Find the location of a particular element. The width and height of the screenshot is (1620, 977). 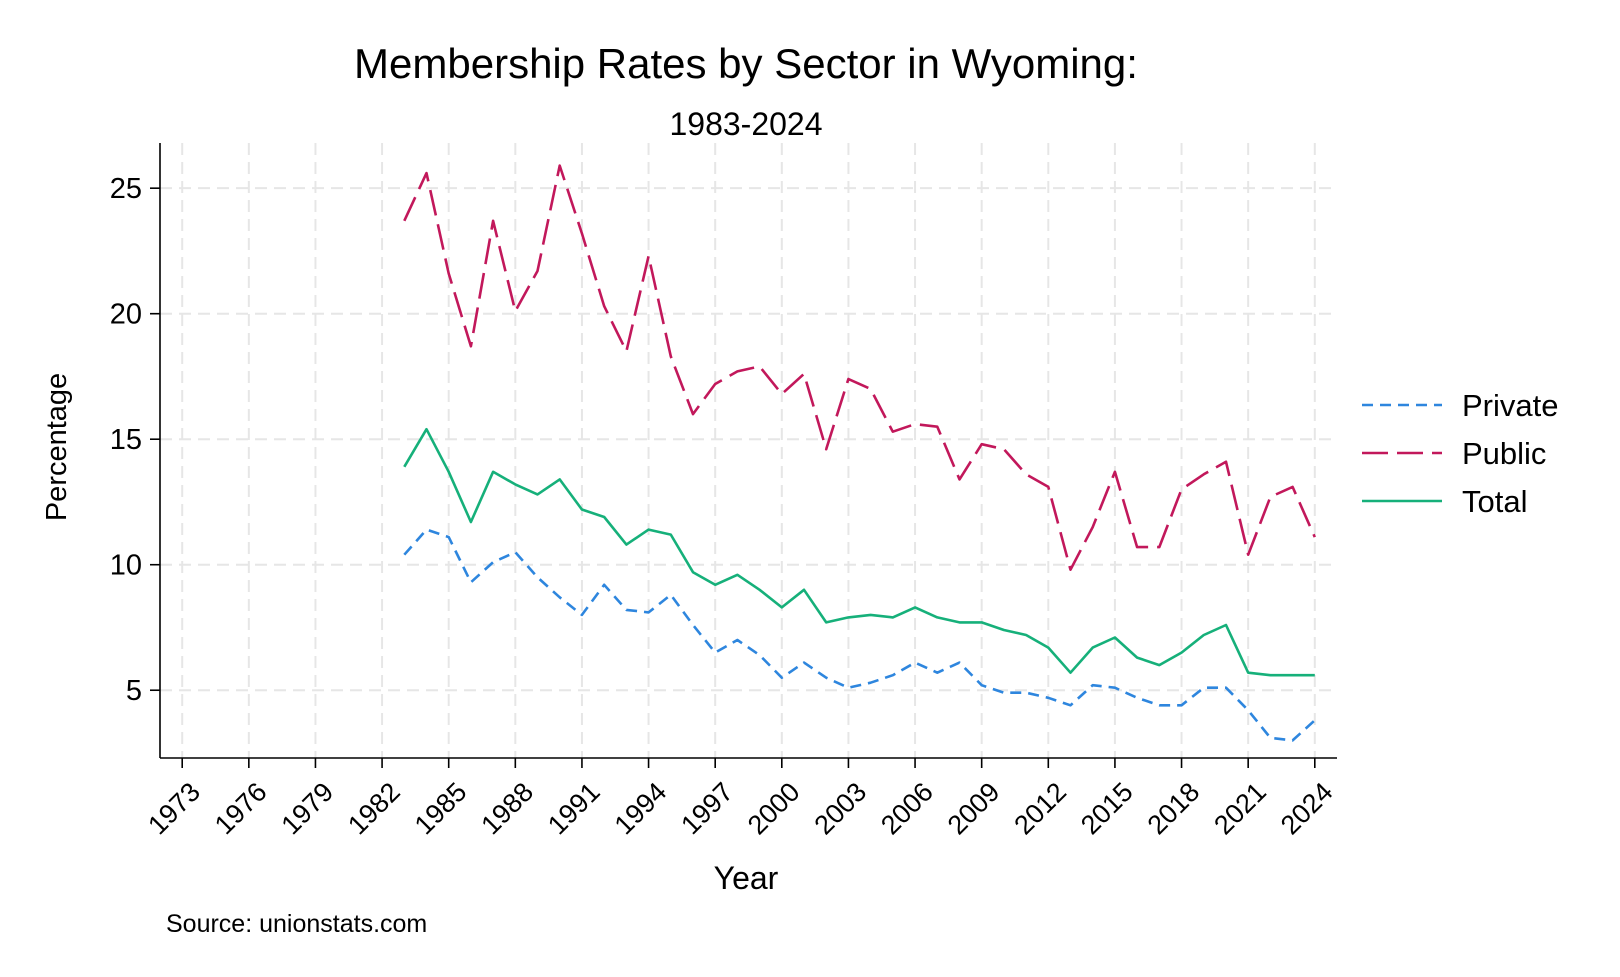

y-tick-label: 20 is located at coordinates (126, 315).